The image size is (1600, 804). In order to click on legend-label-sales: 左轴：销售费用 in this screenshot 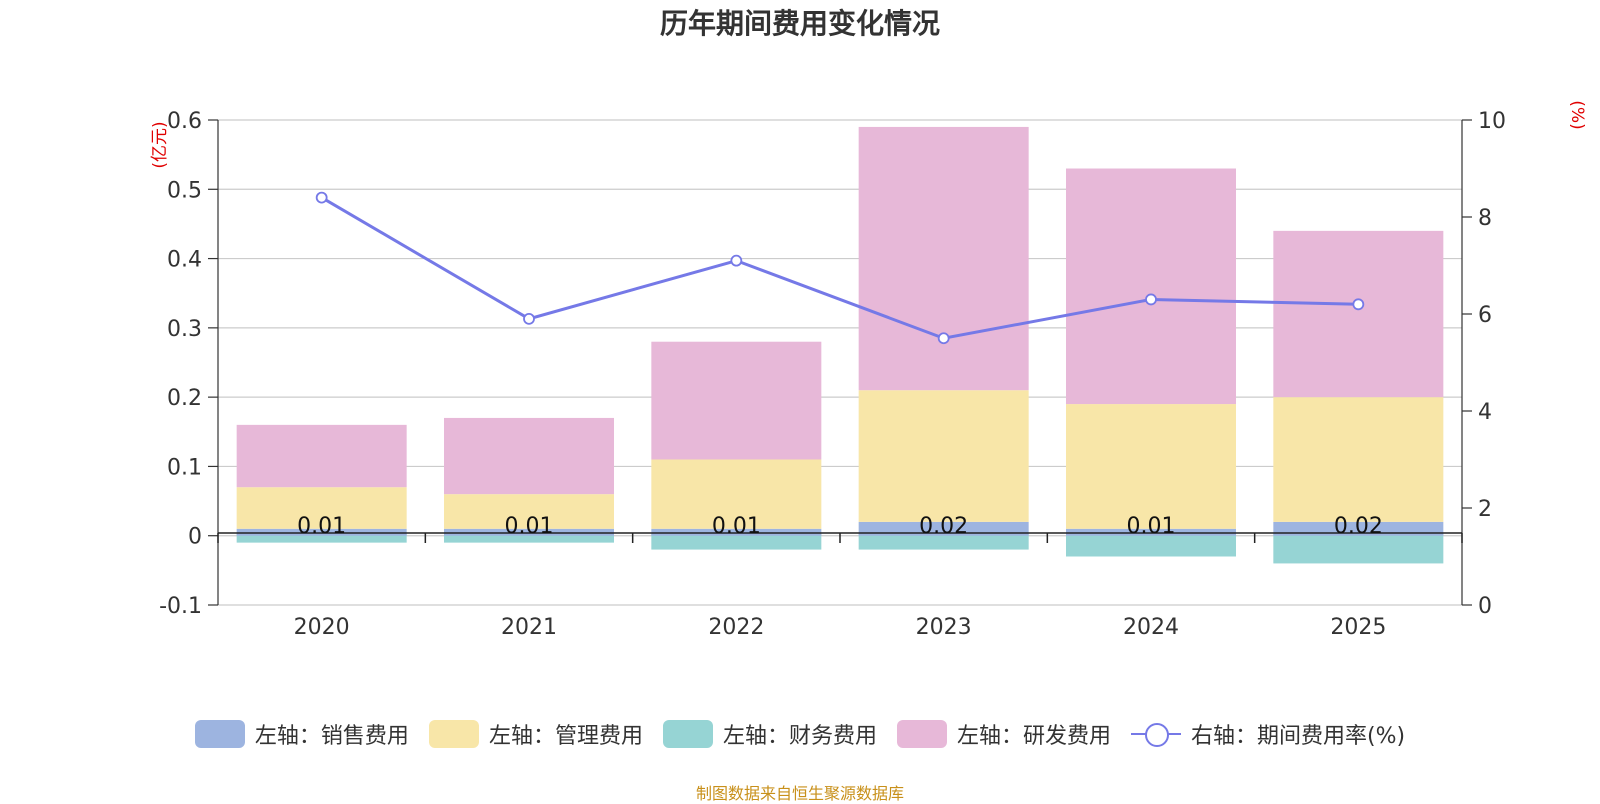, I will do `click(331, 736)`.